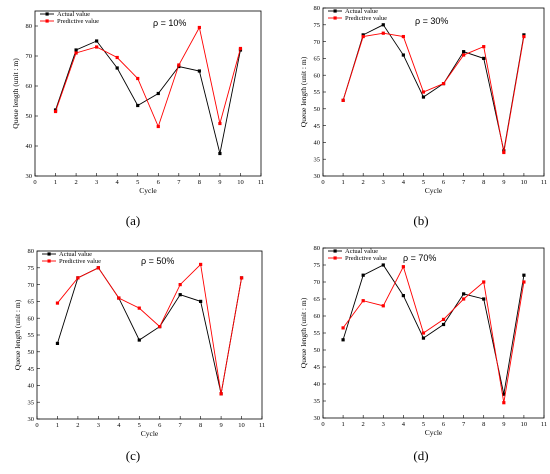 This screenshot has width=550, height=474. I want to click on rho-annotation: ρ = 10%, so click(169, 23).